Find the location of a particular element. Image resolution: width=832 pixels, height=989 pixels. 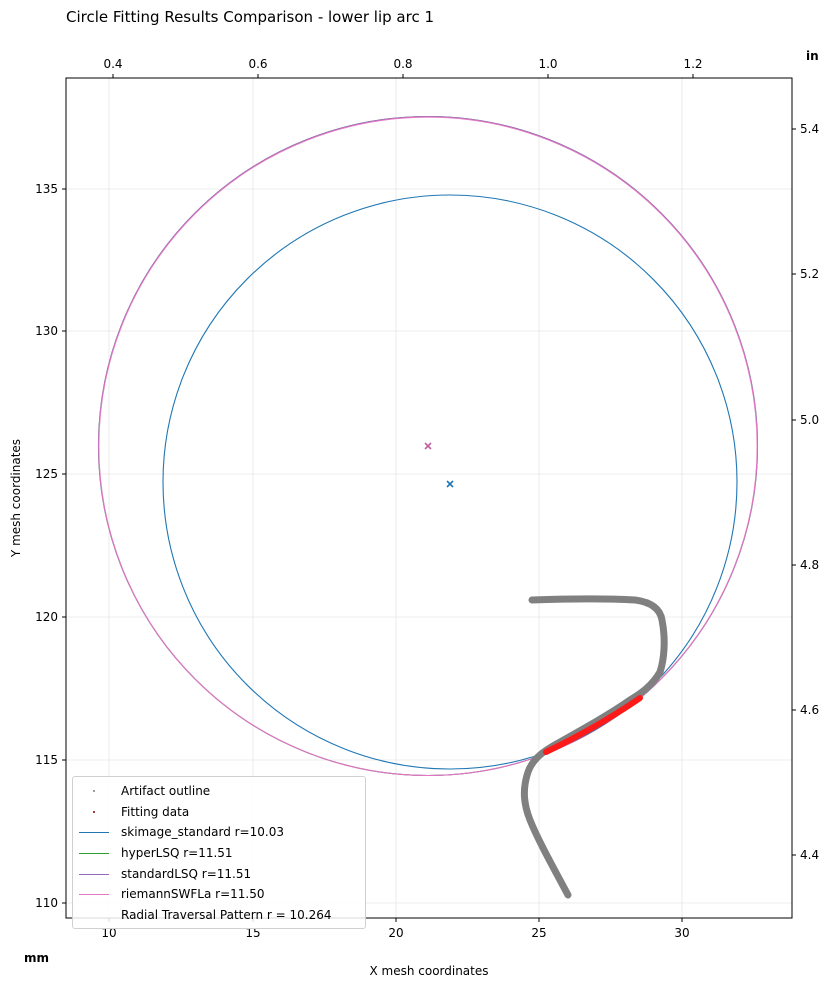

right-tick-label: 5.0 is located at coordinates (809, 420).